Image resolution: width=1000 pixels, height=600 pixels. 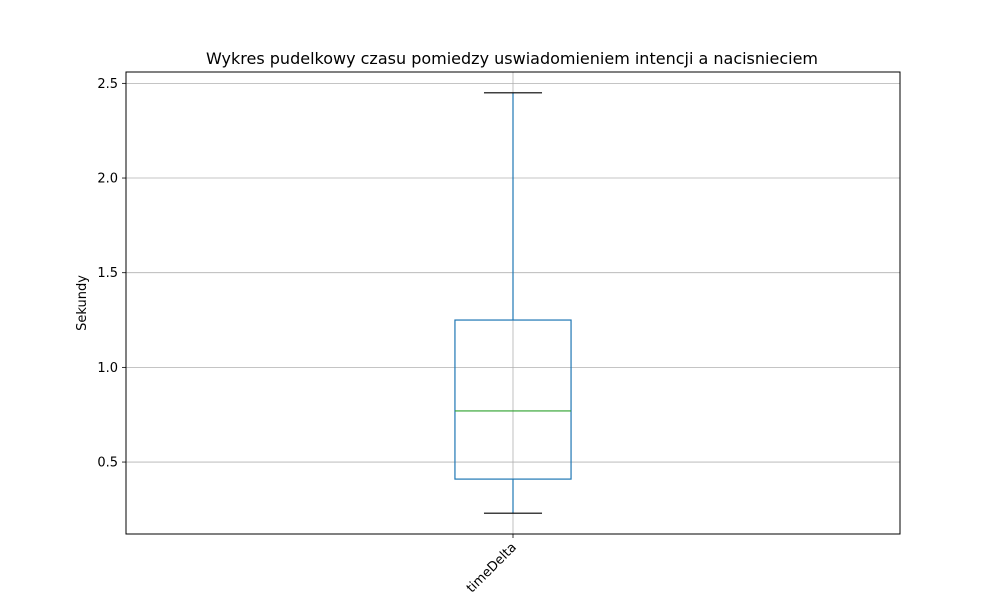 What do you see at coordinates (107, 368) in the screenshot?
I see `y-tick-label: 1.0` at bounding box center [107, 368].